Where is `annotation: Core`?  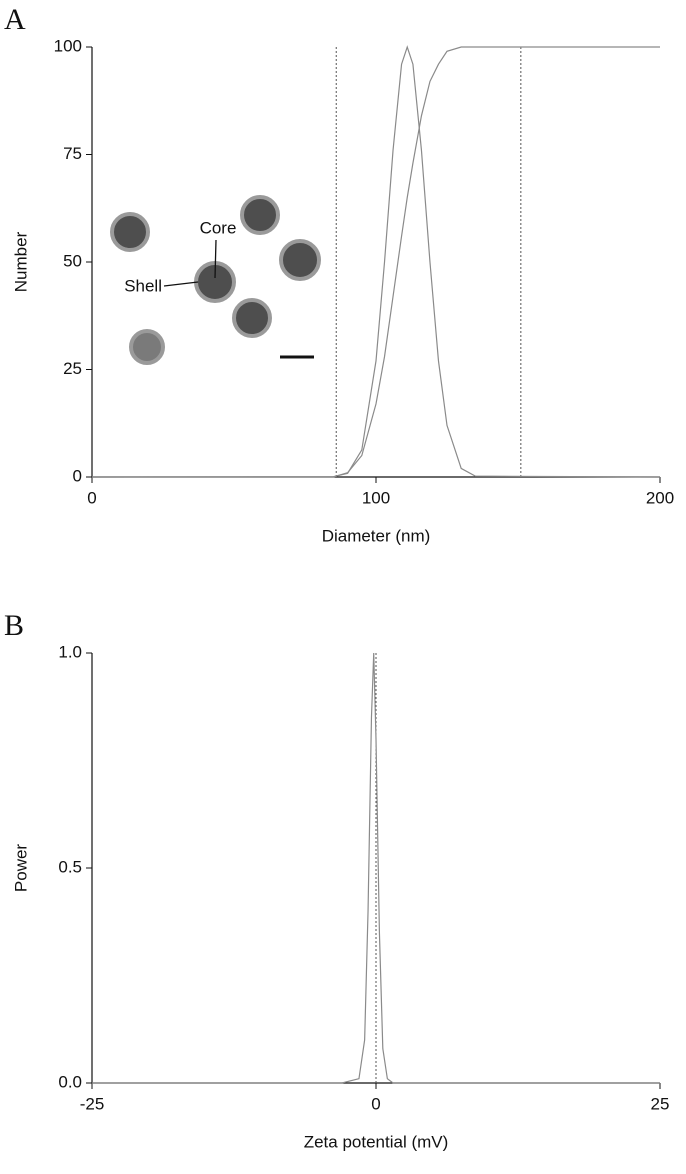
annotation: Core is located at coordinates (218, 227).